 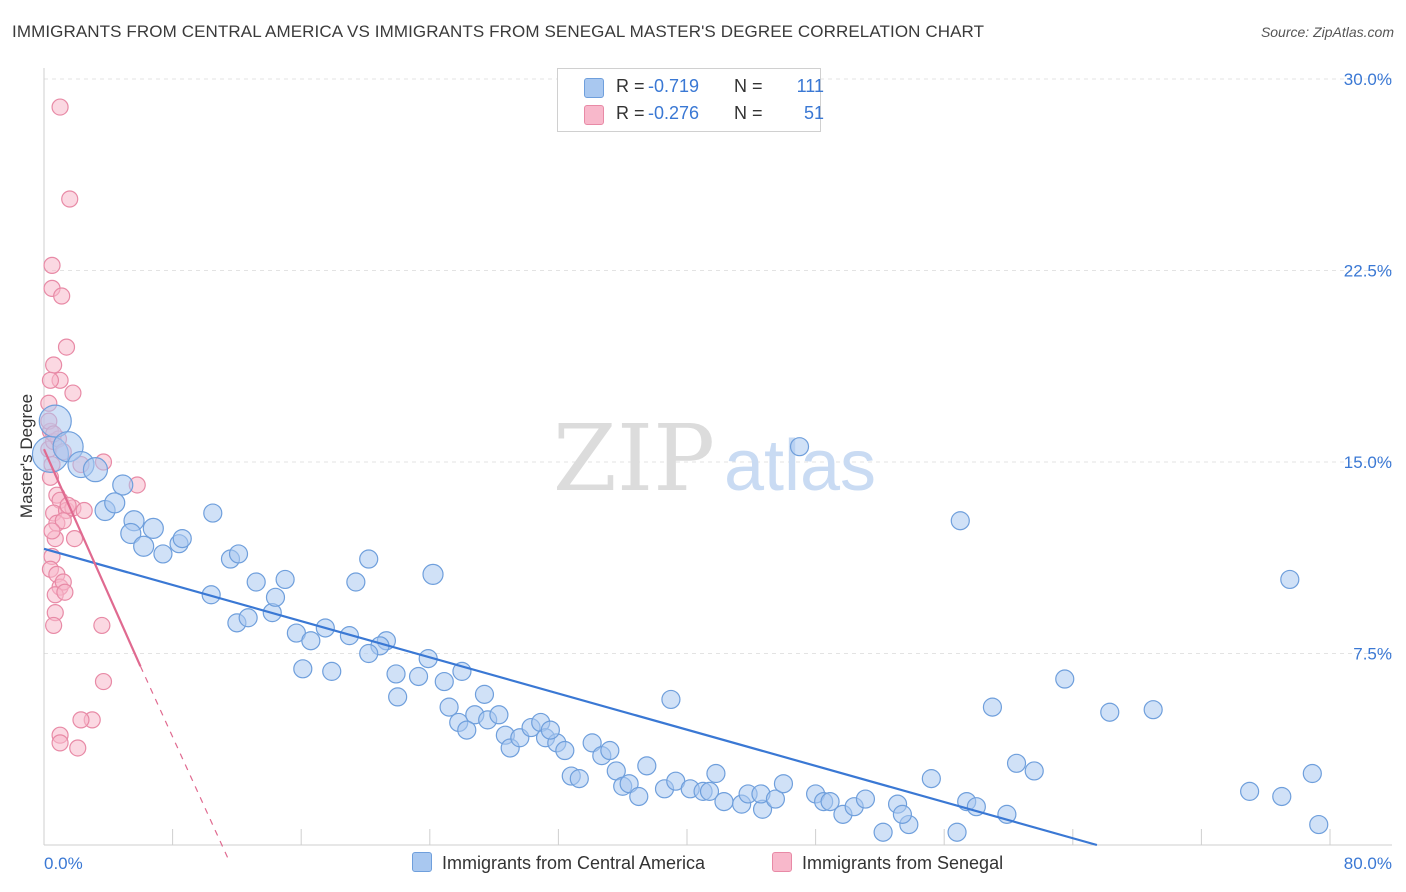 What do you see at coordinates (558, 863) in the screenshot?
I see `bottom-legend-central-america: Immigrants from Central America` at bounding box center [558, 863].